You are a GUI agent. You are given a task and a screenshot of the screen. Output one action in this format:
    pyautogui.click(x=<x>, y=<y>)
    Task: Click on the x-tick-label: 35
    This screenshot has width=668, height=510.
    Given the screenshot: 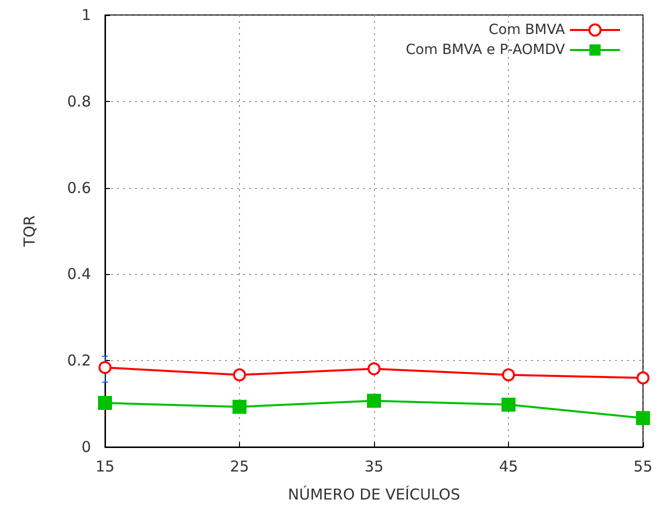 What is the action you would take?
    pyautogui.click(x=374, y=467)
    